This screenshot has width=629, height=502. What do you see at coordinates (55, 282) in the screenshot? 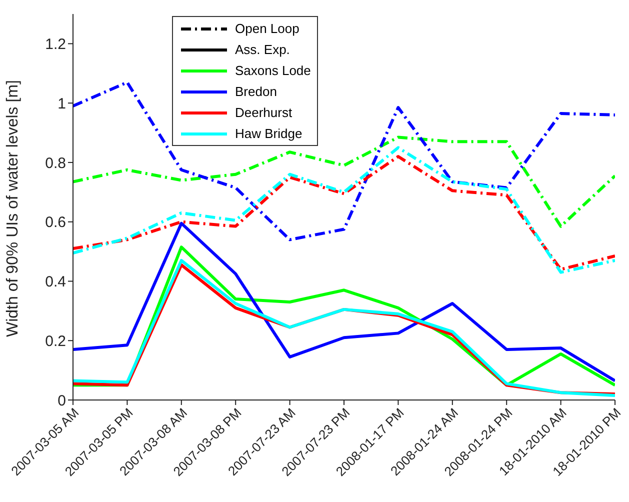
I see `y-tick-label: 0.4` at bounding box center [55, 282].